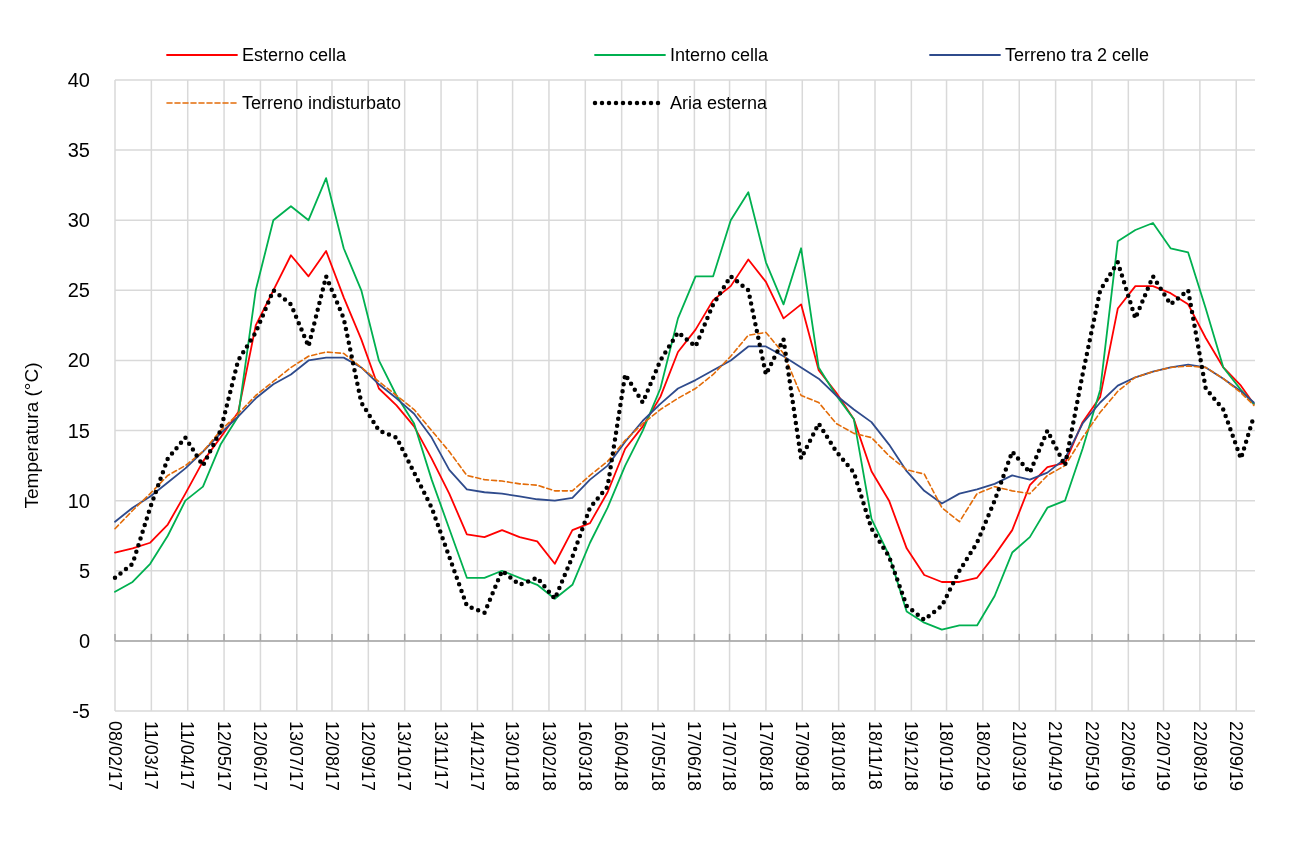 The height and width of the screenshot is (841, 1291). I want to click on y-tick-label: 35, so click(78, 150).